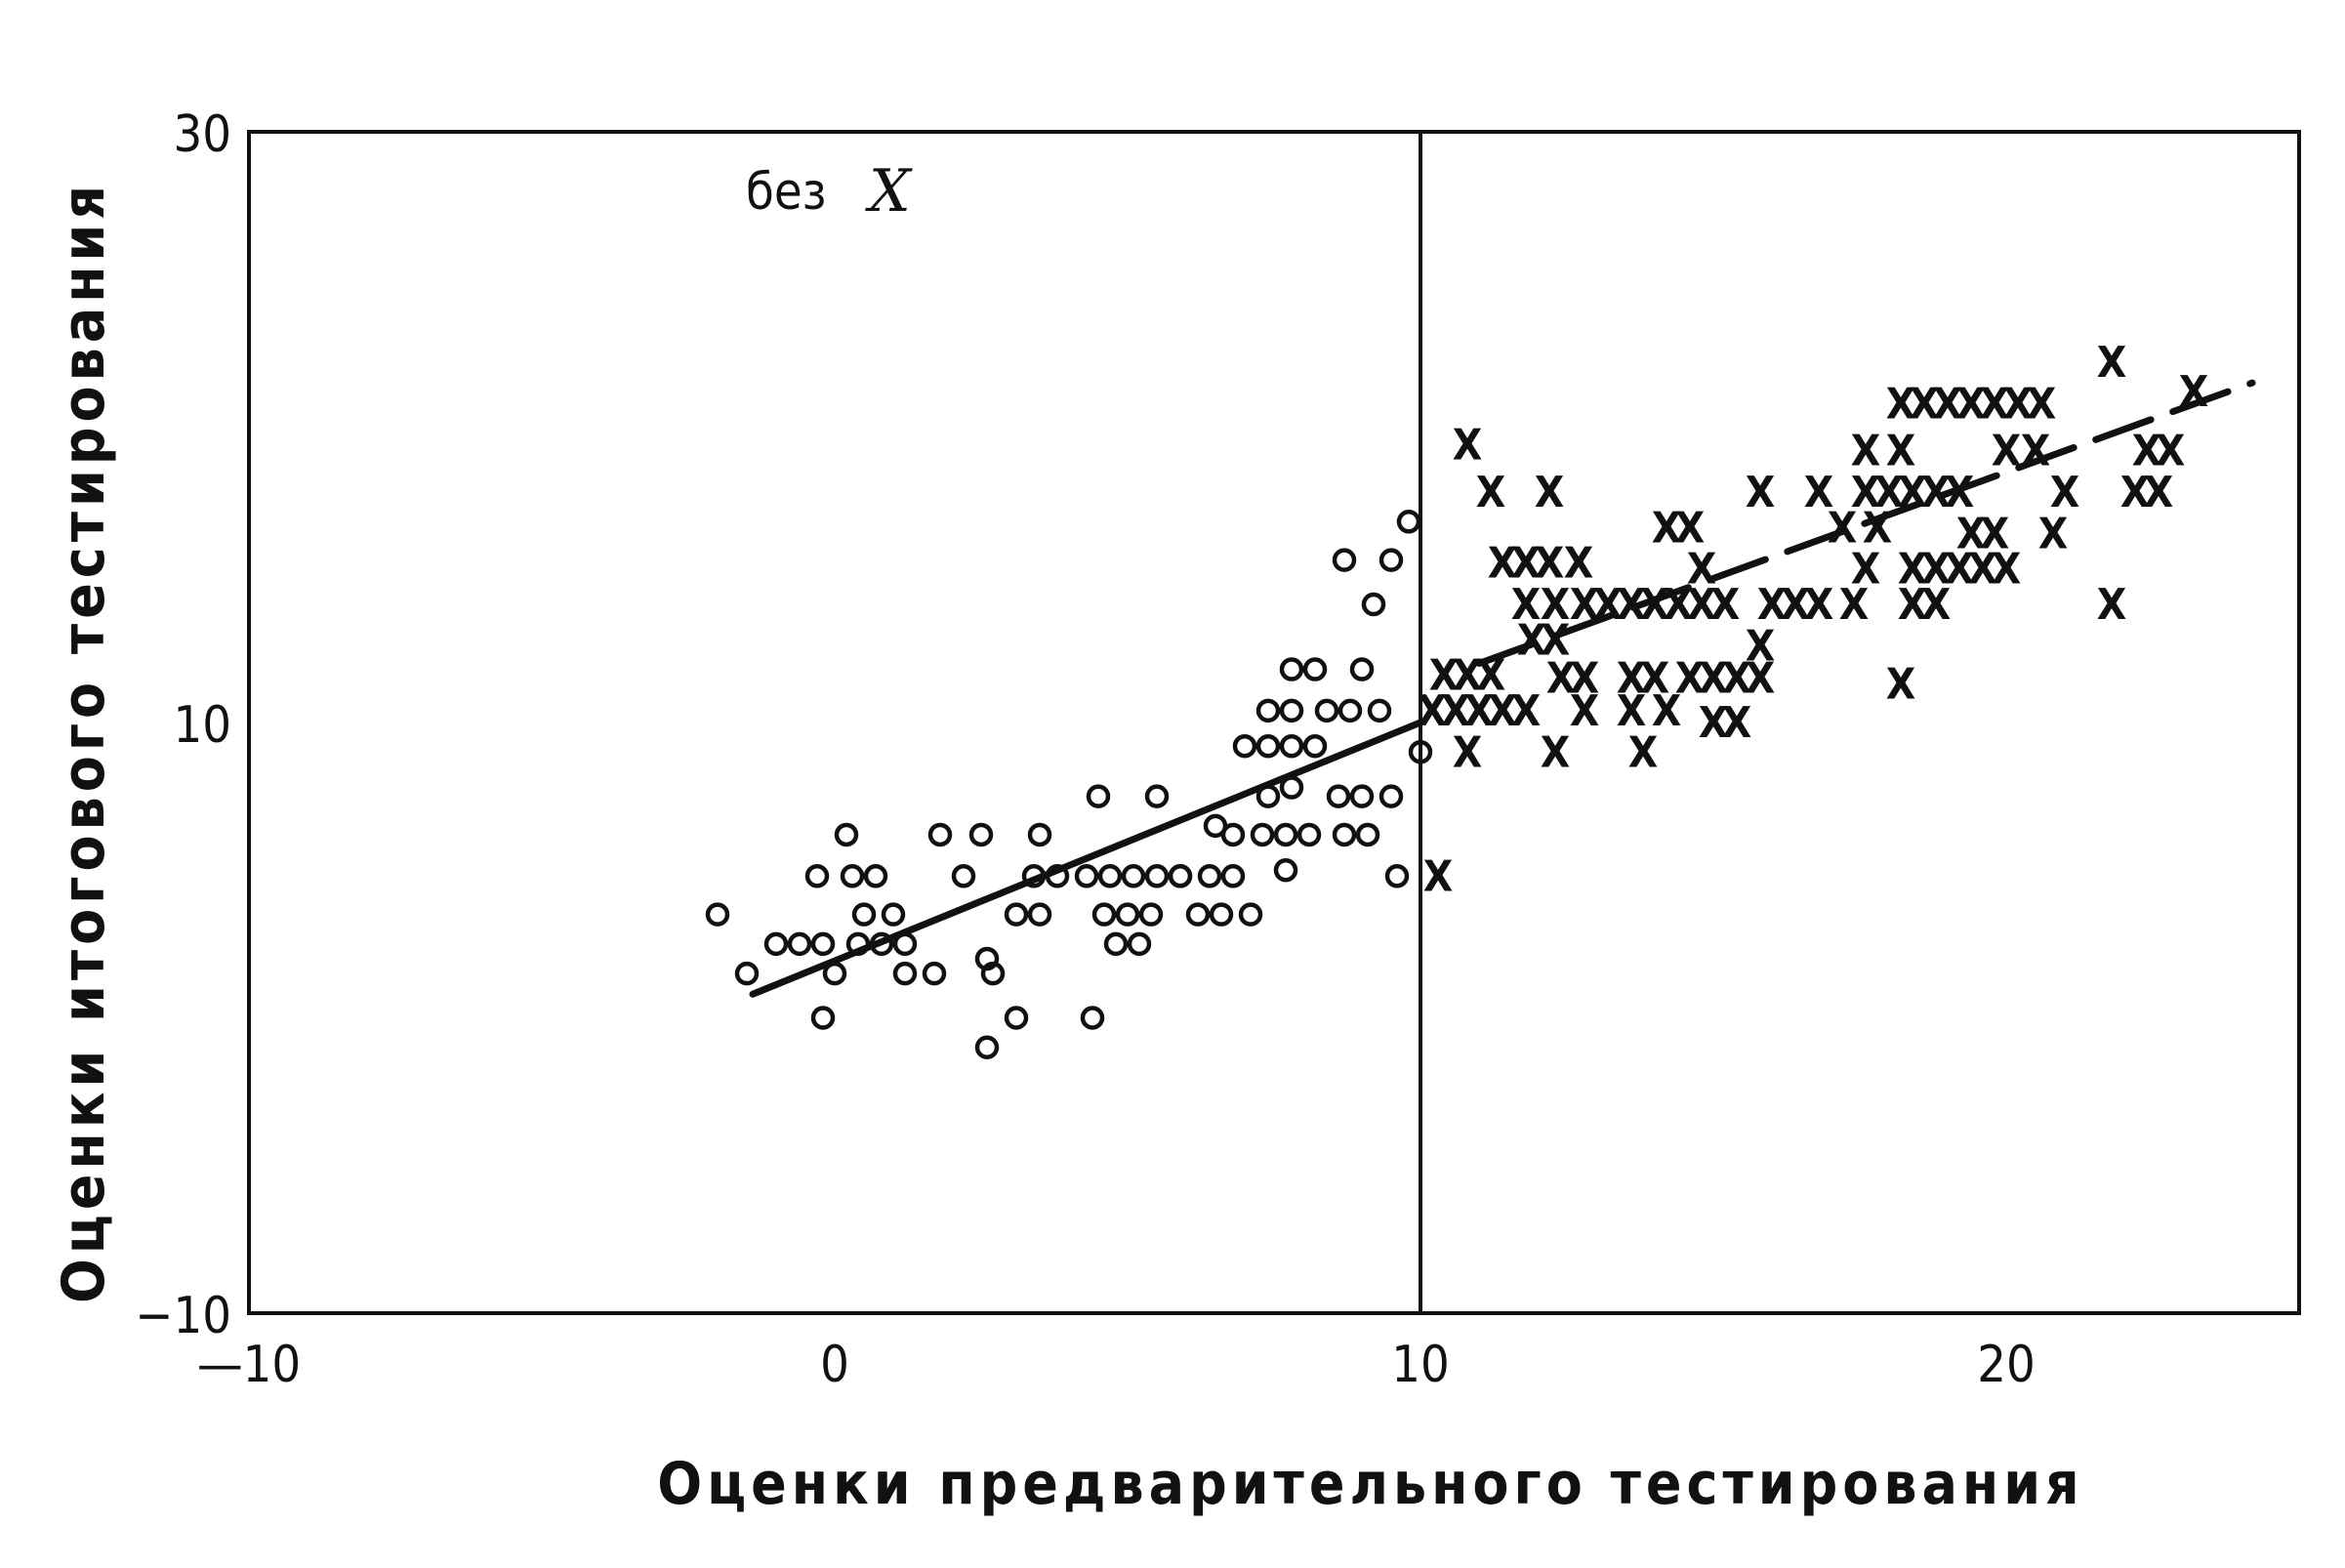 The height and width of the screenshot is (1568, 2345). What do you see at coordinates (84, 742) in the screenshot?
I see `y-axis-title: Оценки итогового тестирования` at bounding box center [84, 742].